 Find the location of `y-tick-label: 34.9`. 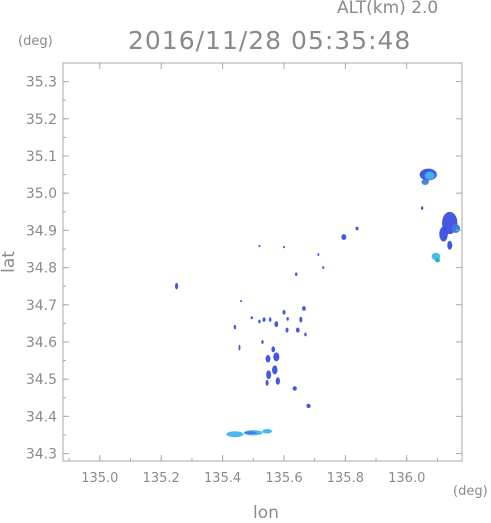

y-tick-label: 34.9 is located at coordinates (41, 231).